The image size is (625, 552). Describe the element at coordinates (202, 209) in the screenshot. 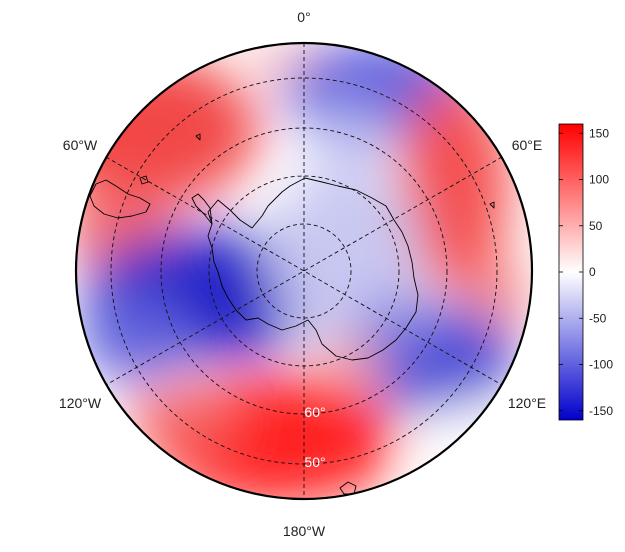

I see `antarctic-peninsula` at that location.